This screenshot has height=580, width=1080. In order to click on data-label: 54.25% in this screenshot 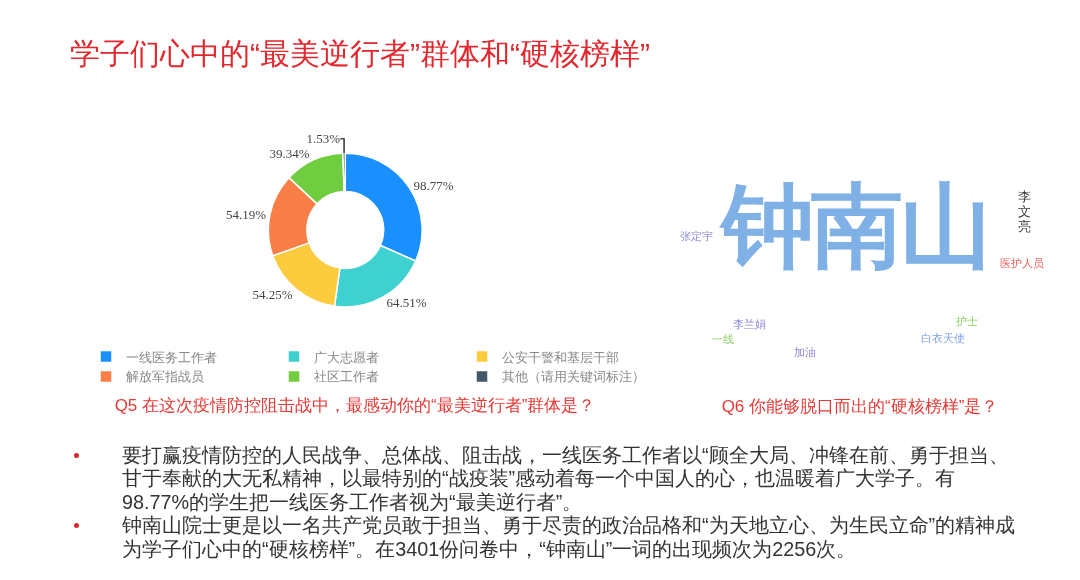, I will do `click(272, 294)`.